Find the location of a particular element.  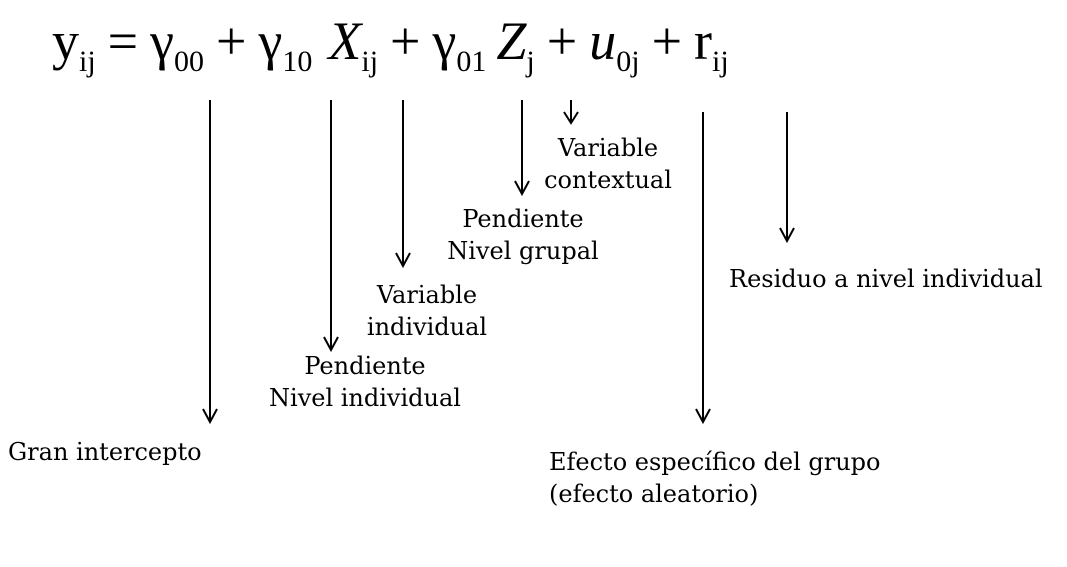

arrow-gran-intercepto is located at coordinates (210, 262).